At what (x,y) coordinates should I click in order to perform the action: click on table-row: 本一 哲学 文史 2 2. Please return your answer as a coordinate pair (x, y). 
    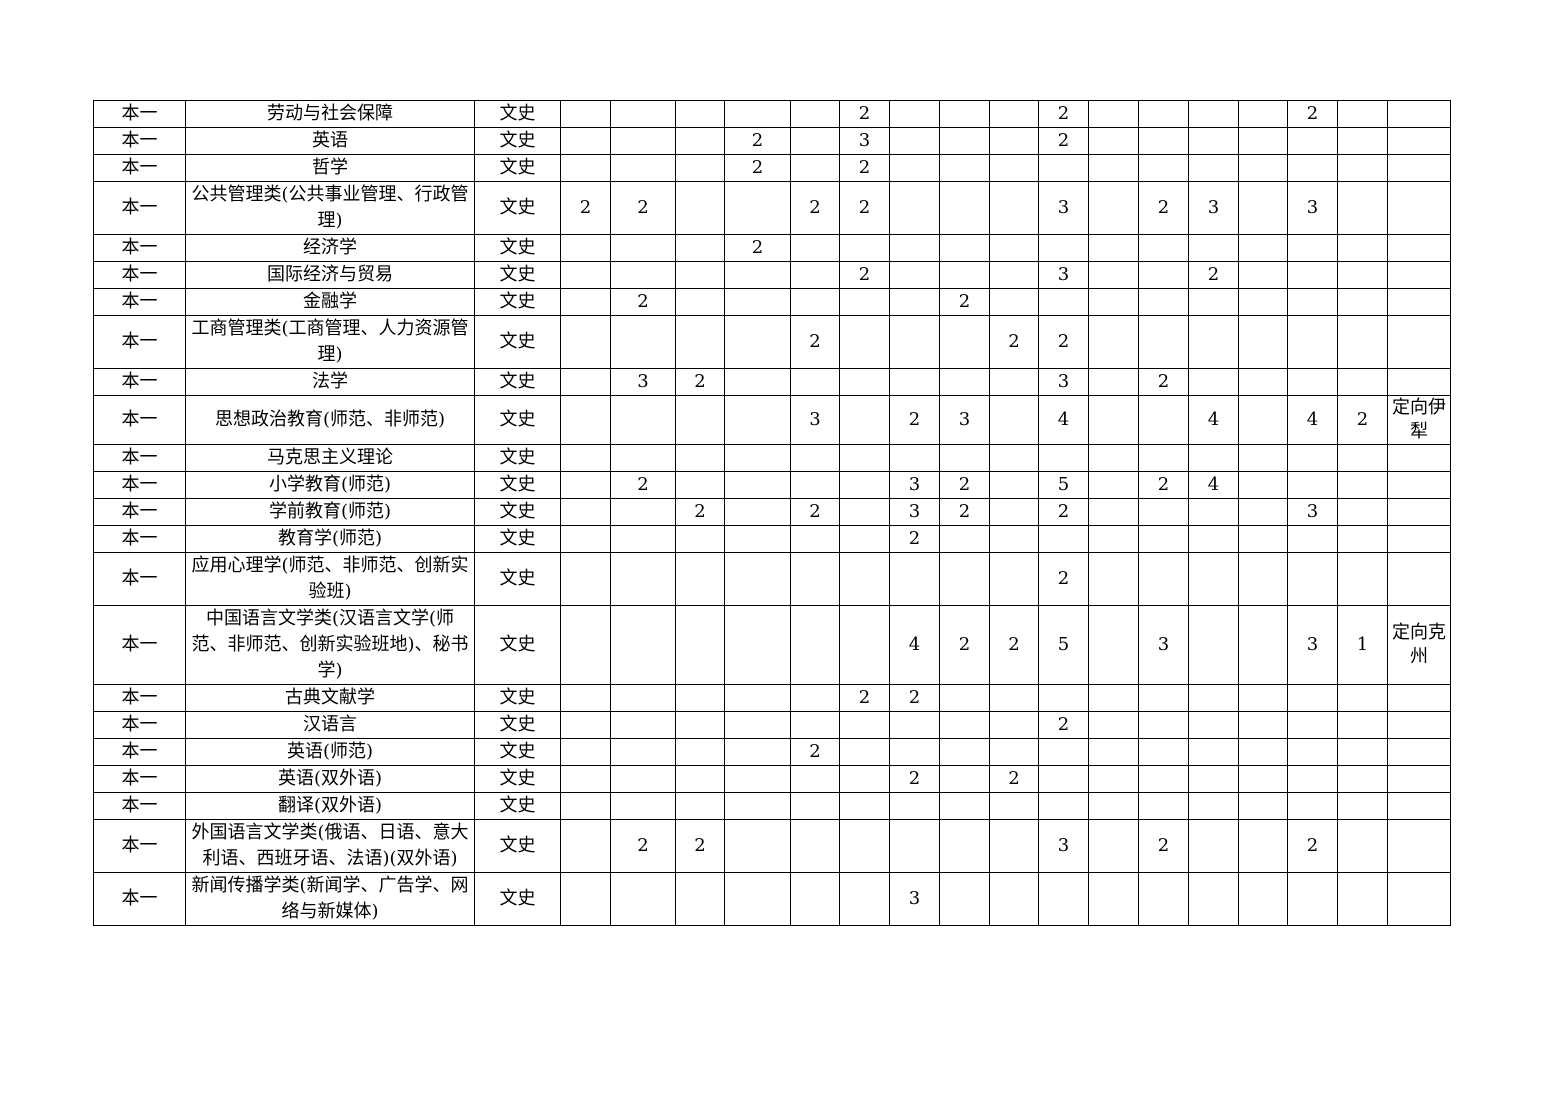
    Looking at the image, I should click on (772, 168).